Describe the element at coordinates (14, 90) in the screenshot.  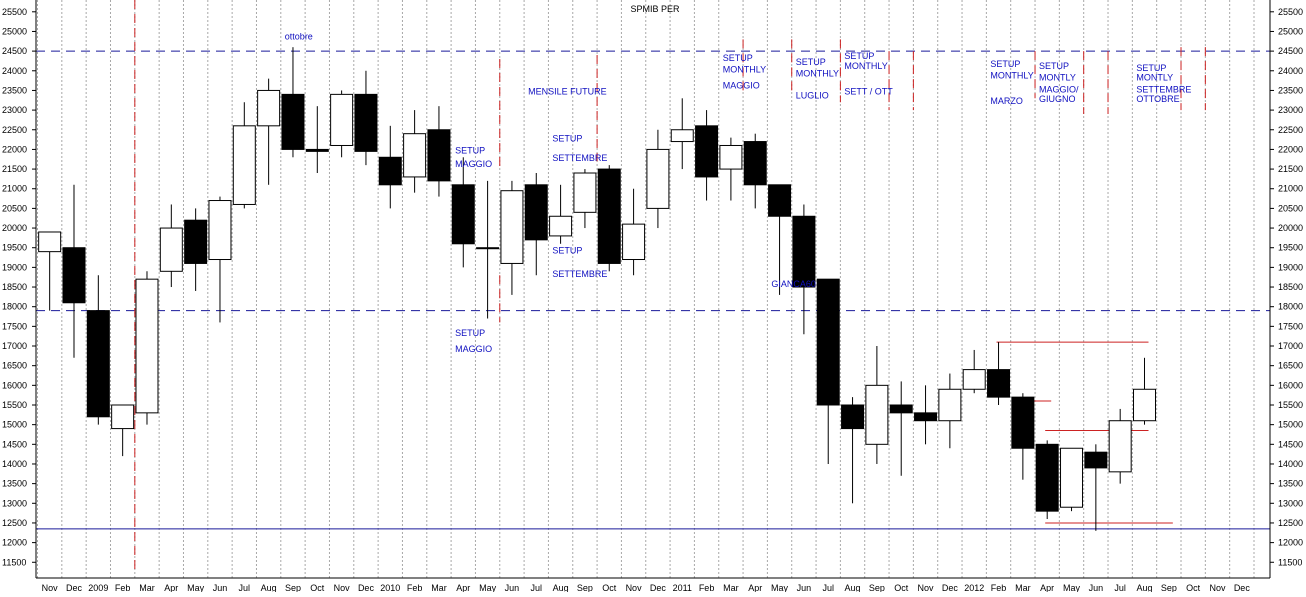
I see `y-tick-label-left: 23500` at that location.